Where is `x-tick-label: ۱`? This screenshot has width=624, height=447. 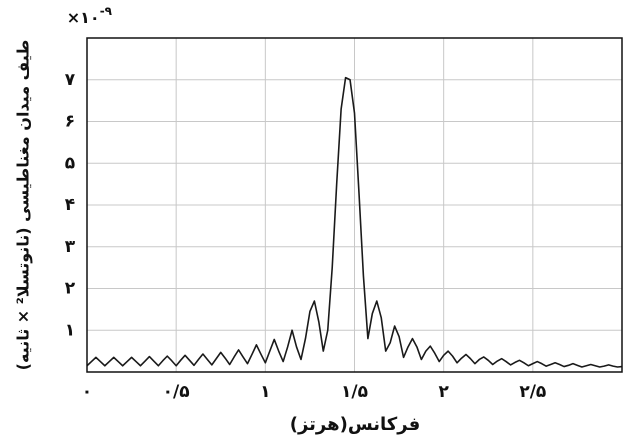
x-tick-label: ۱ is located at coordinates (265, 392).